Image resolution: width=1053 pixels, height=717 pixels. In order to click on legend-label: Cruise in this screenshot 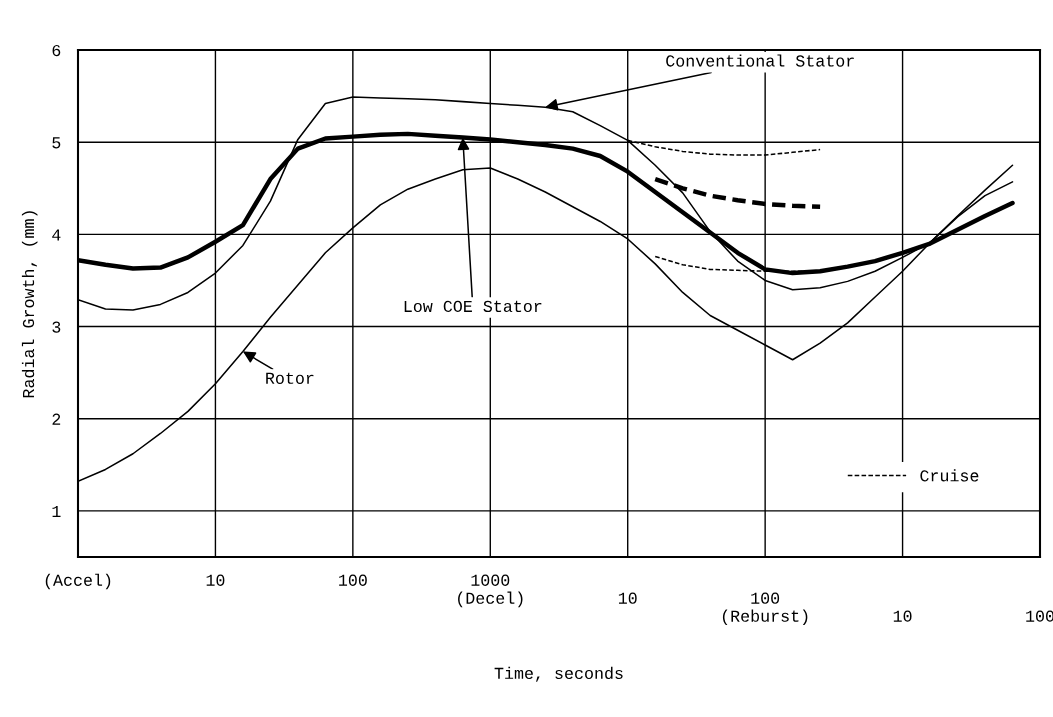, I will do `click(949, 475)`.